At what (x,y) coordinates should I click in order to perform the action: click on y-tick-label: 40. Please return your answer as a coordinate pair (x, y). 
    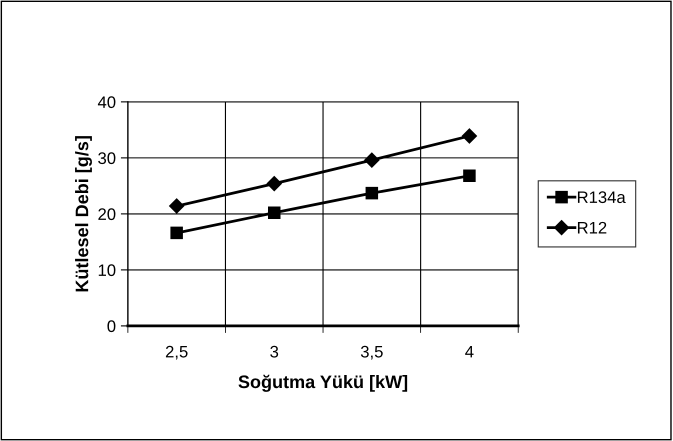
    Looking at the image, I should click on (107, 102).